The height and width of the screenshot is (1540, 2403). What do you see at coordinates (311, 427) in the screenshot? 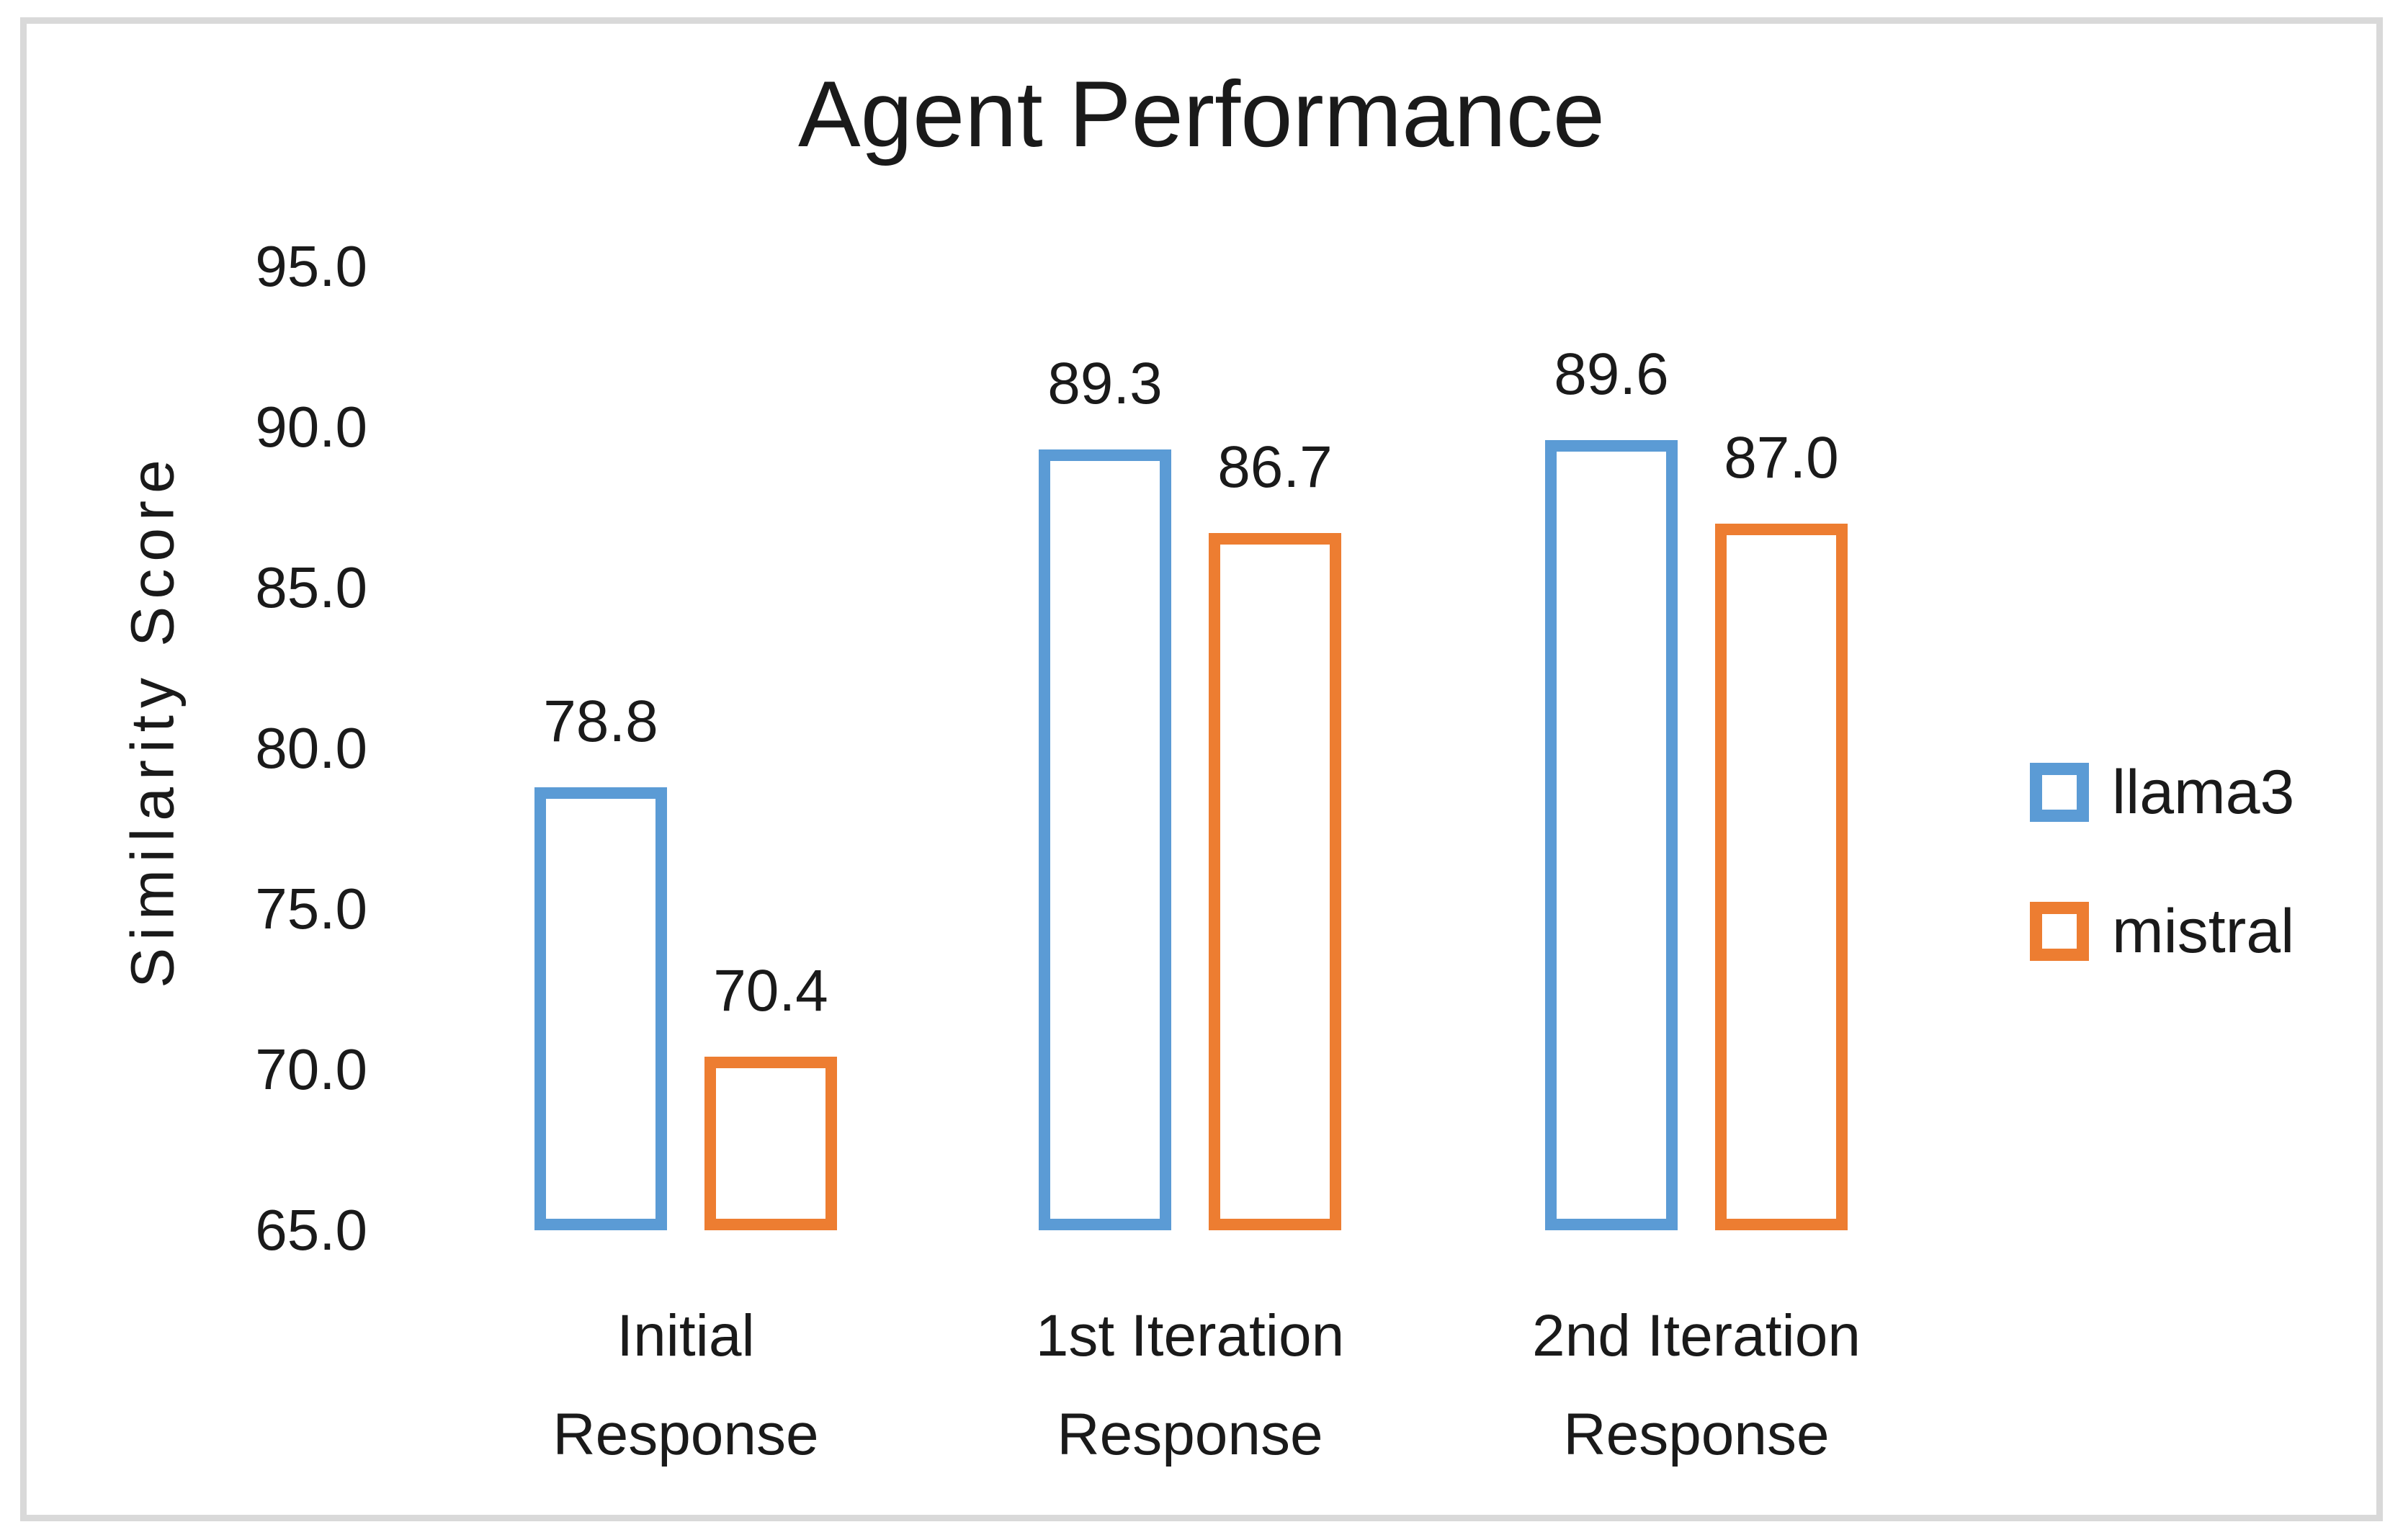
I see `y-tick-label-90.0: 90.0` at bounding box center [311, 427].